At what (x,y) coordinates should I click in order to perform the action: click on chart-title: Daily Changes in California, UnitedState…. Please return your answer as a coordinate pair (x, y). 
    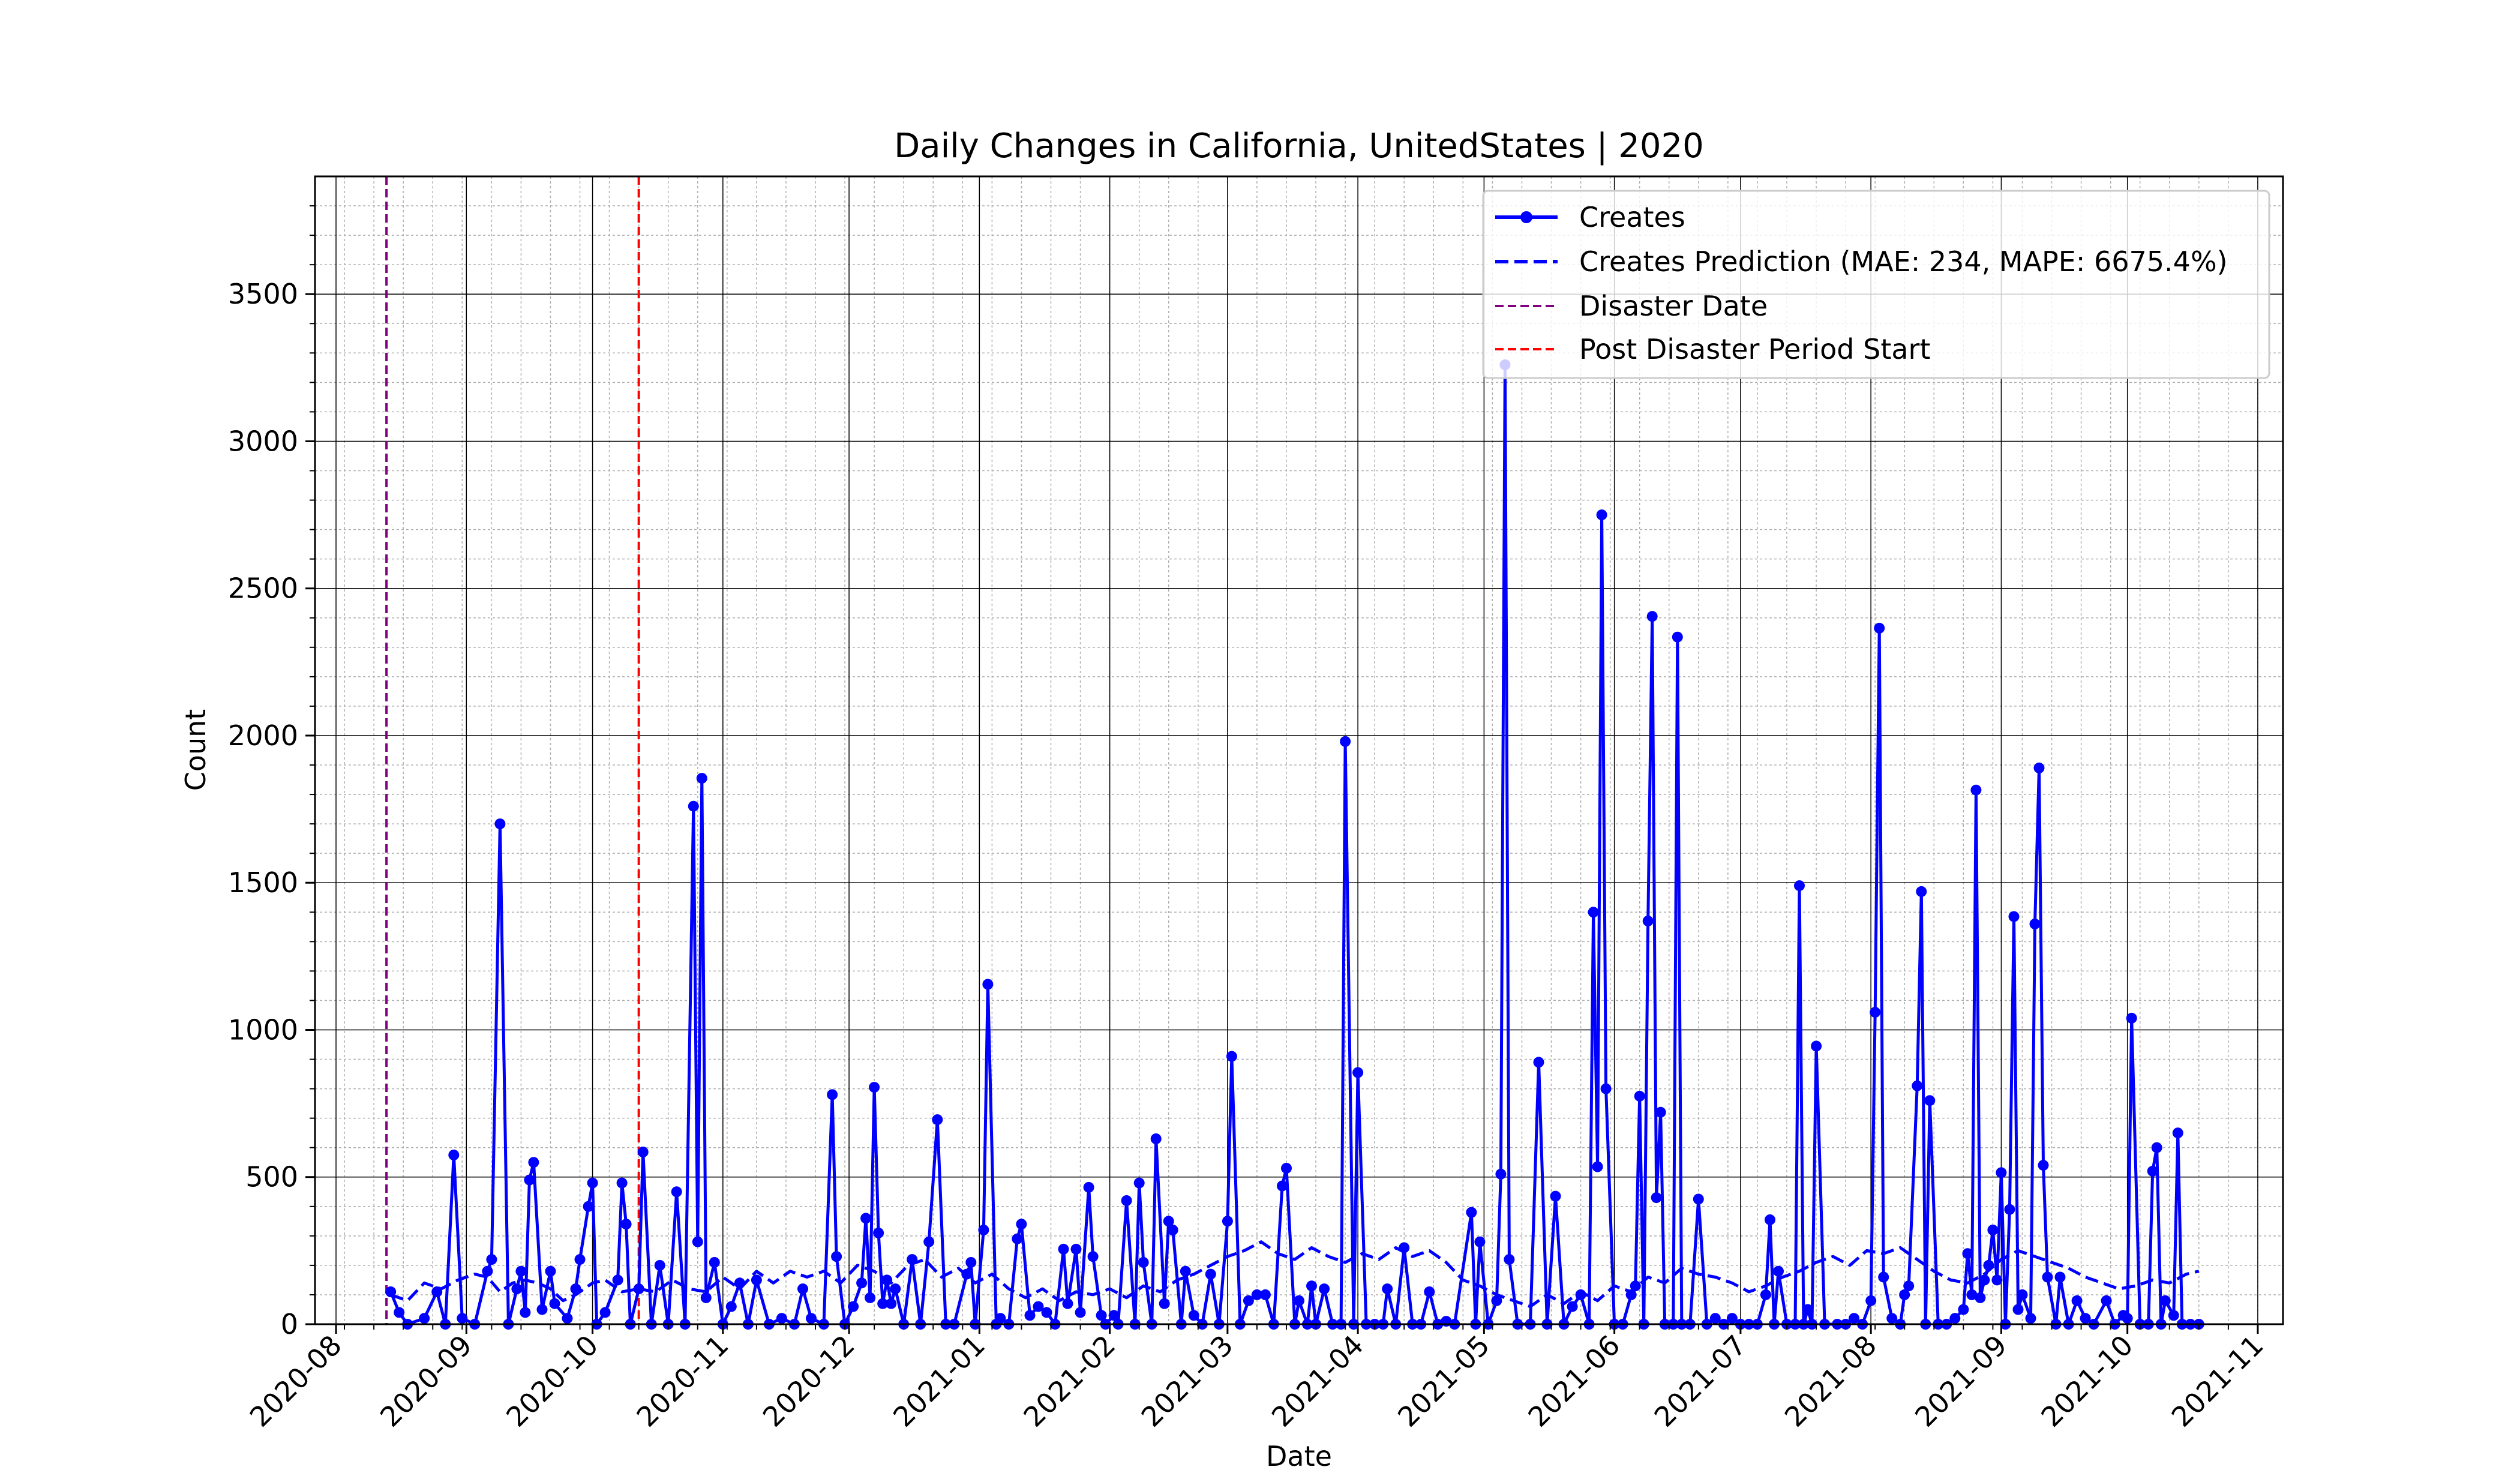
    Looking at the image, I should click on (1299, 146).